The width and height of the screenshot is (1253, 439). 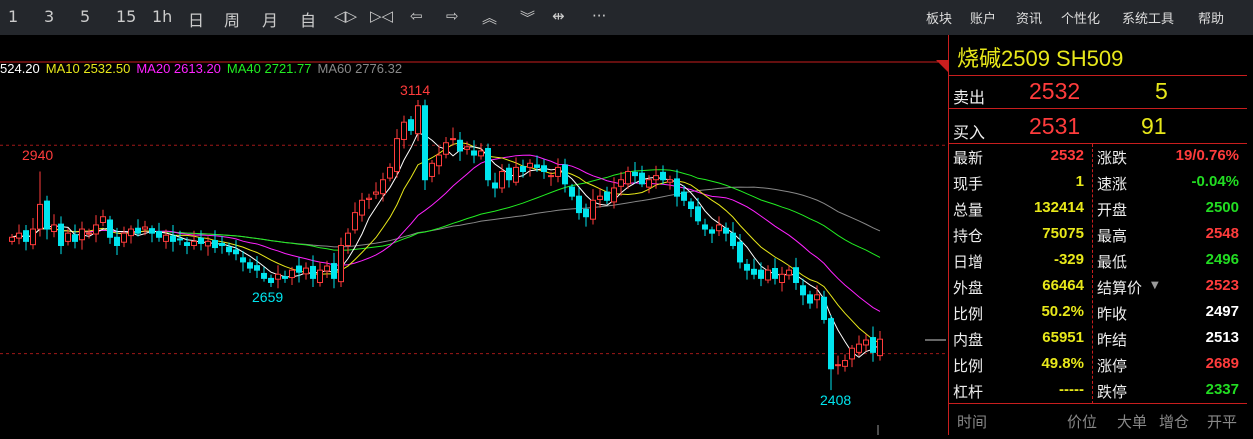 I want to click on tab-2: 大单, so click(x=1132, y=422).